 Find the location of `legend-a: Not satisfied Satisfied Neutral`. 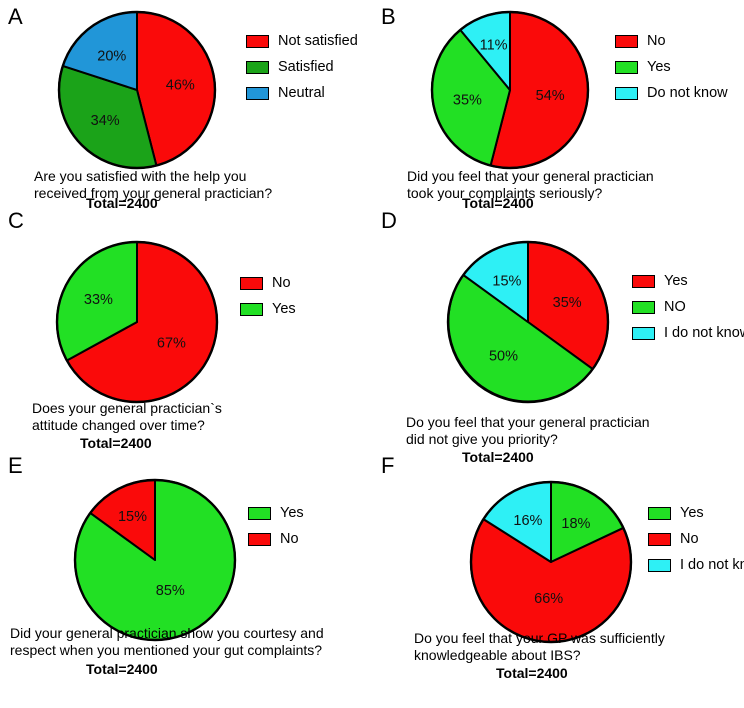

legend-a: Not satisfied Satisfied Neutral is located at coordinates (302, 67).